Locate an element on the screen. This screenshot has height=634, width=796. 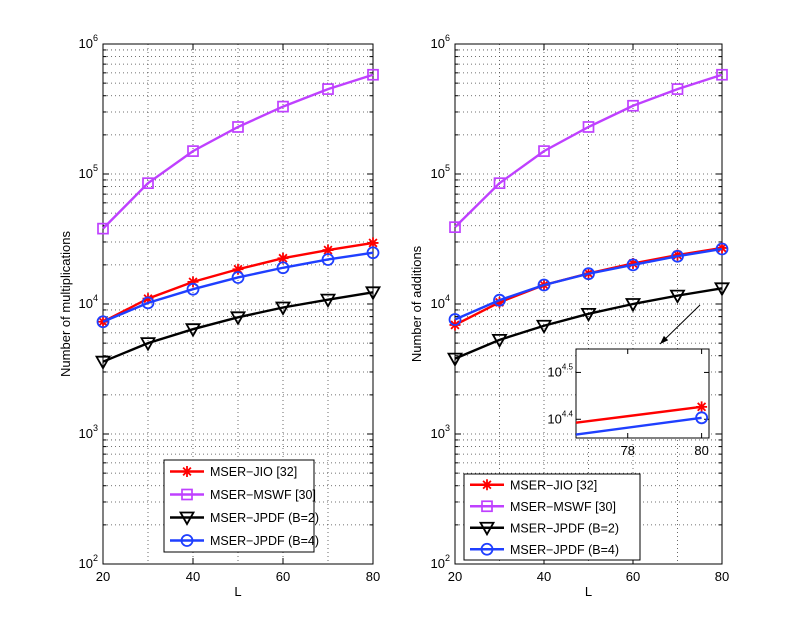
legend-label: MSER−MSWF [30] is located at coordinates (263, 495).